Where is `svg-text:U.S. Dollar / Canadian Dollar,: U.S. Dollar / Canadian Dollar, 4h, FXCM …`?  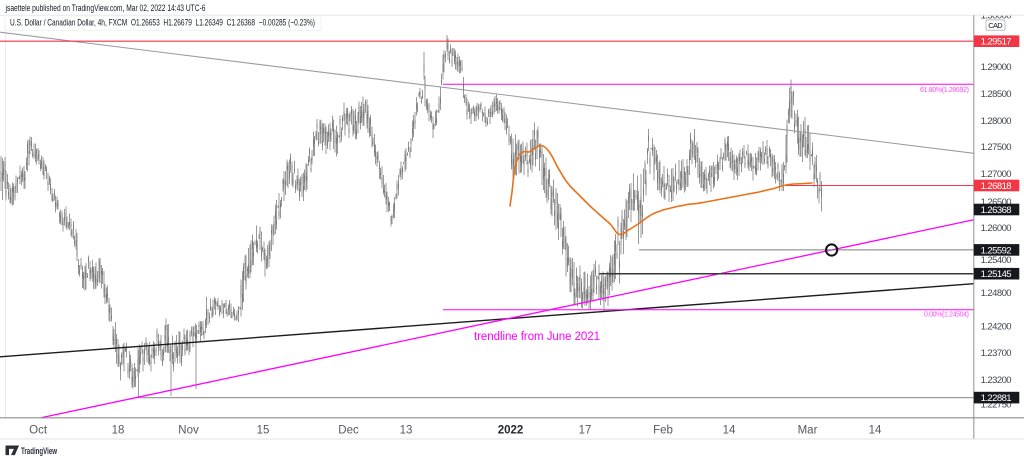 svg-text:U.S. Dollar / Canadian Dollar,: U.S. Dollar / Canadian Dollar, 4h, FXCM … is located at coordinates (162, 22).